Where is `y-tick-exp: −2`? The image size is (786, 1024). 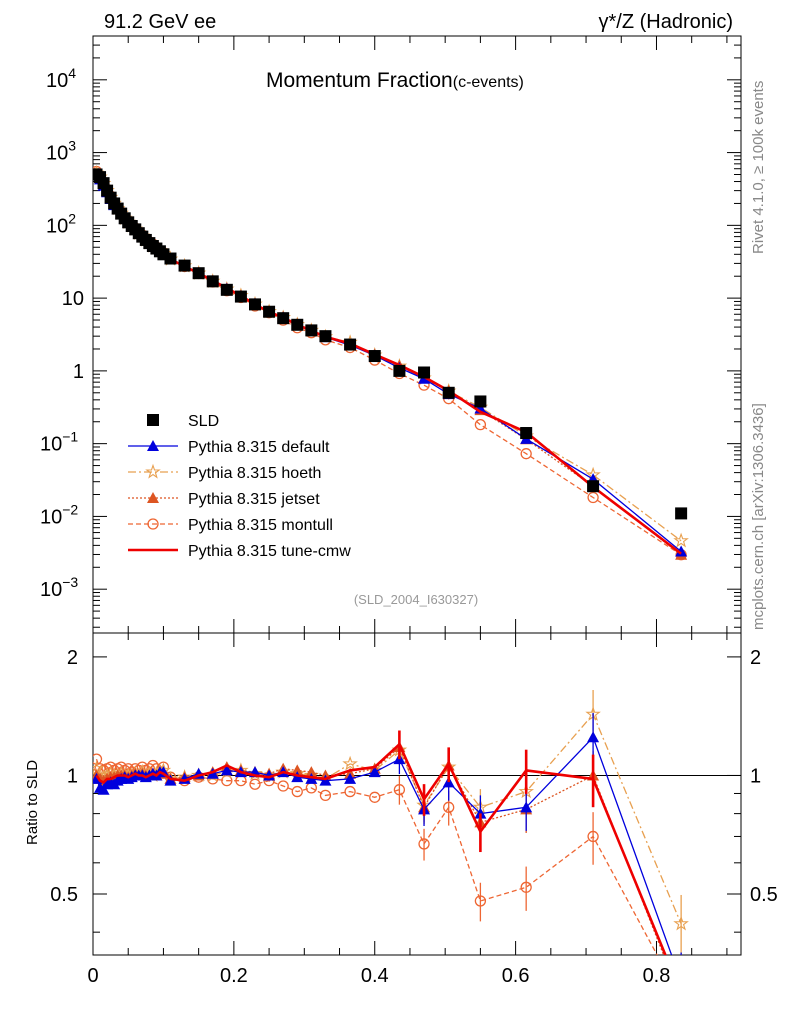 y-tick-exp: −2 is located at coordinates (70, 509).